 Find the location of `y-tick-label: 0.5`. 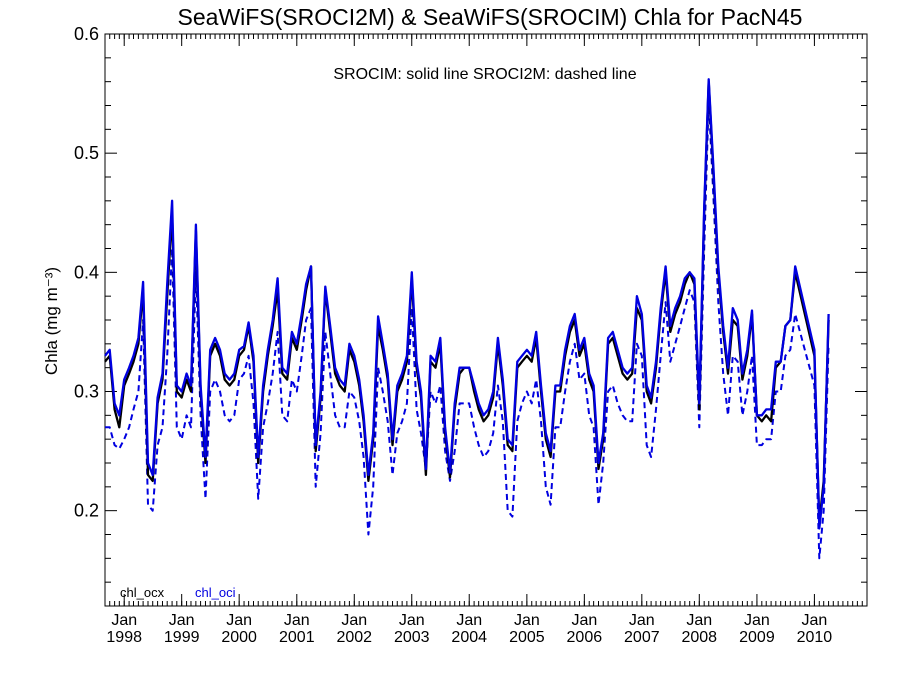

y-tick-label: 0.5 is located at coordinates (86, 153).